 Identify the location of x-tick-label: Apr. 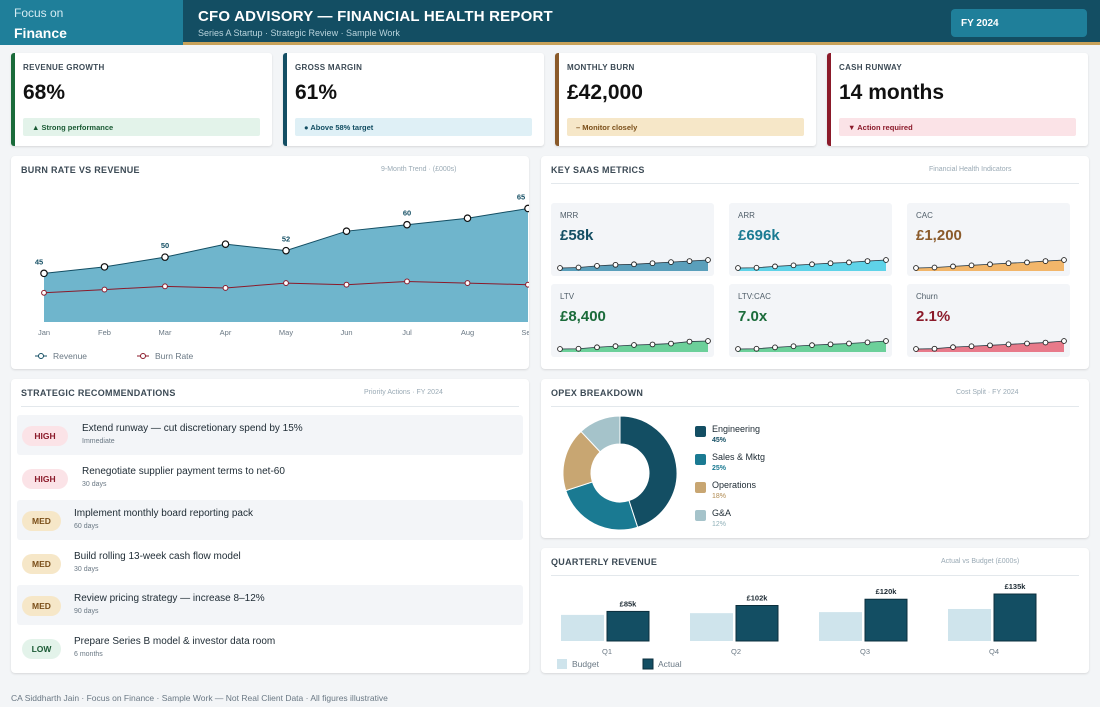
(226, 332).